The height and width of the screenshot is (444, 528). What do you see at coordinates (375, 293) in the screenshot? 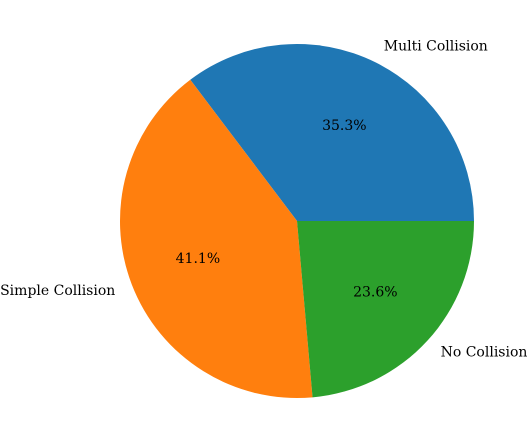
I see `pie-percent-label: 23.6%` at bounding box center [375, 293].